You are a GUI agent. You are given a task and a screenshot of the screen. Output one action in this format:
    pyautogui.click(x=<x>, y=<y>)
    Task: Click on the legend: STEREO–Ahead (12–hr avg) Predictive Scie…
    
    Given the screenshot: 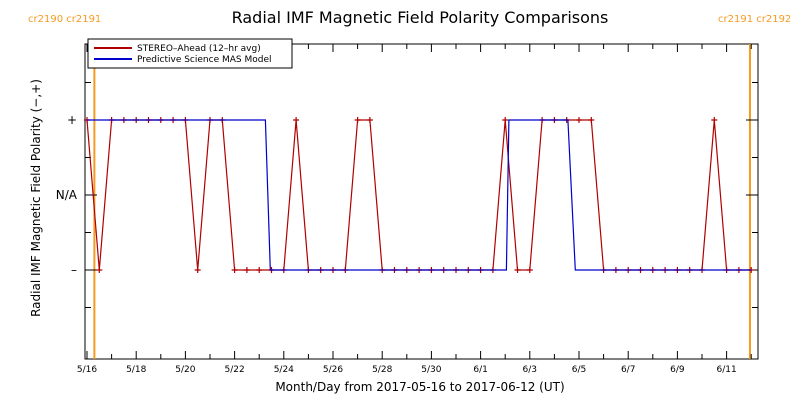 What is the action you would take?
    pyautogui.click(x=190, y=53)
    